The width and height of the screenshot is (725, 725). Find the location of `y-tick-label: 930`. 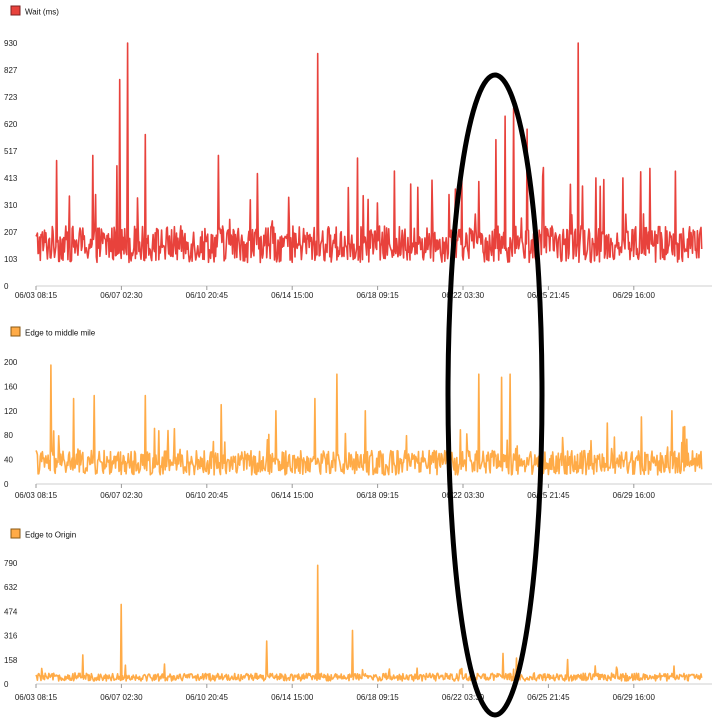

y-tick-label: 930 is located at coordinates (11, 43).